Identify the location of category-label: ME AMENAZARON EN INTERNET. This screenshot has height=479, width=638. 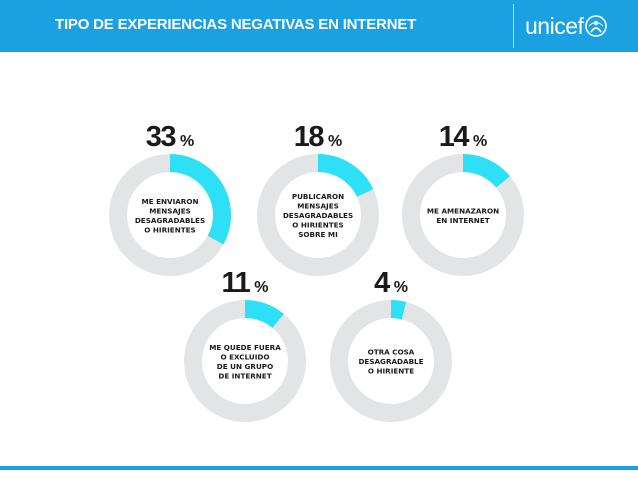
(463, 215).